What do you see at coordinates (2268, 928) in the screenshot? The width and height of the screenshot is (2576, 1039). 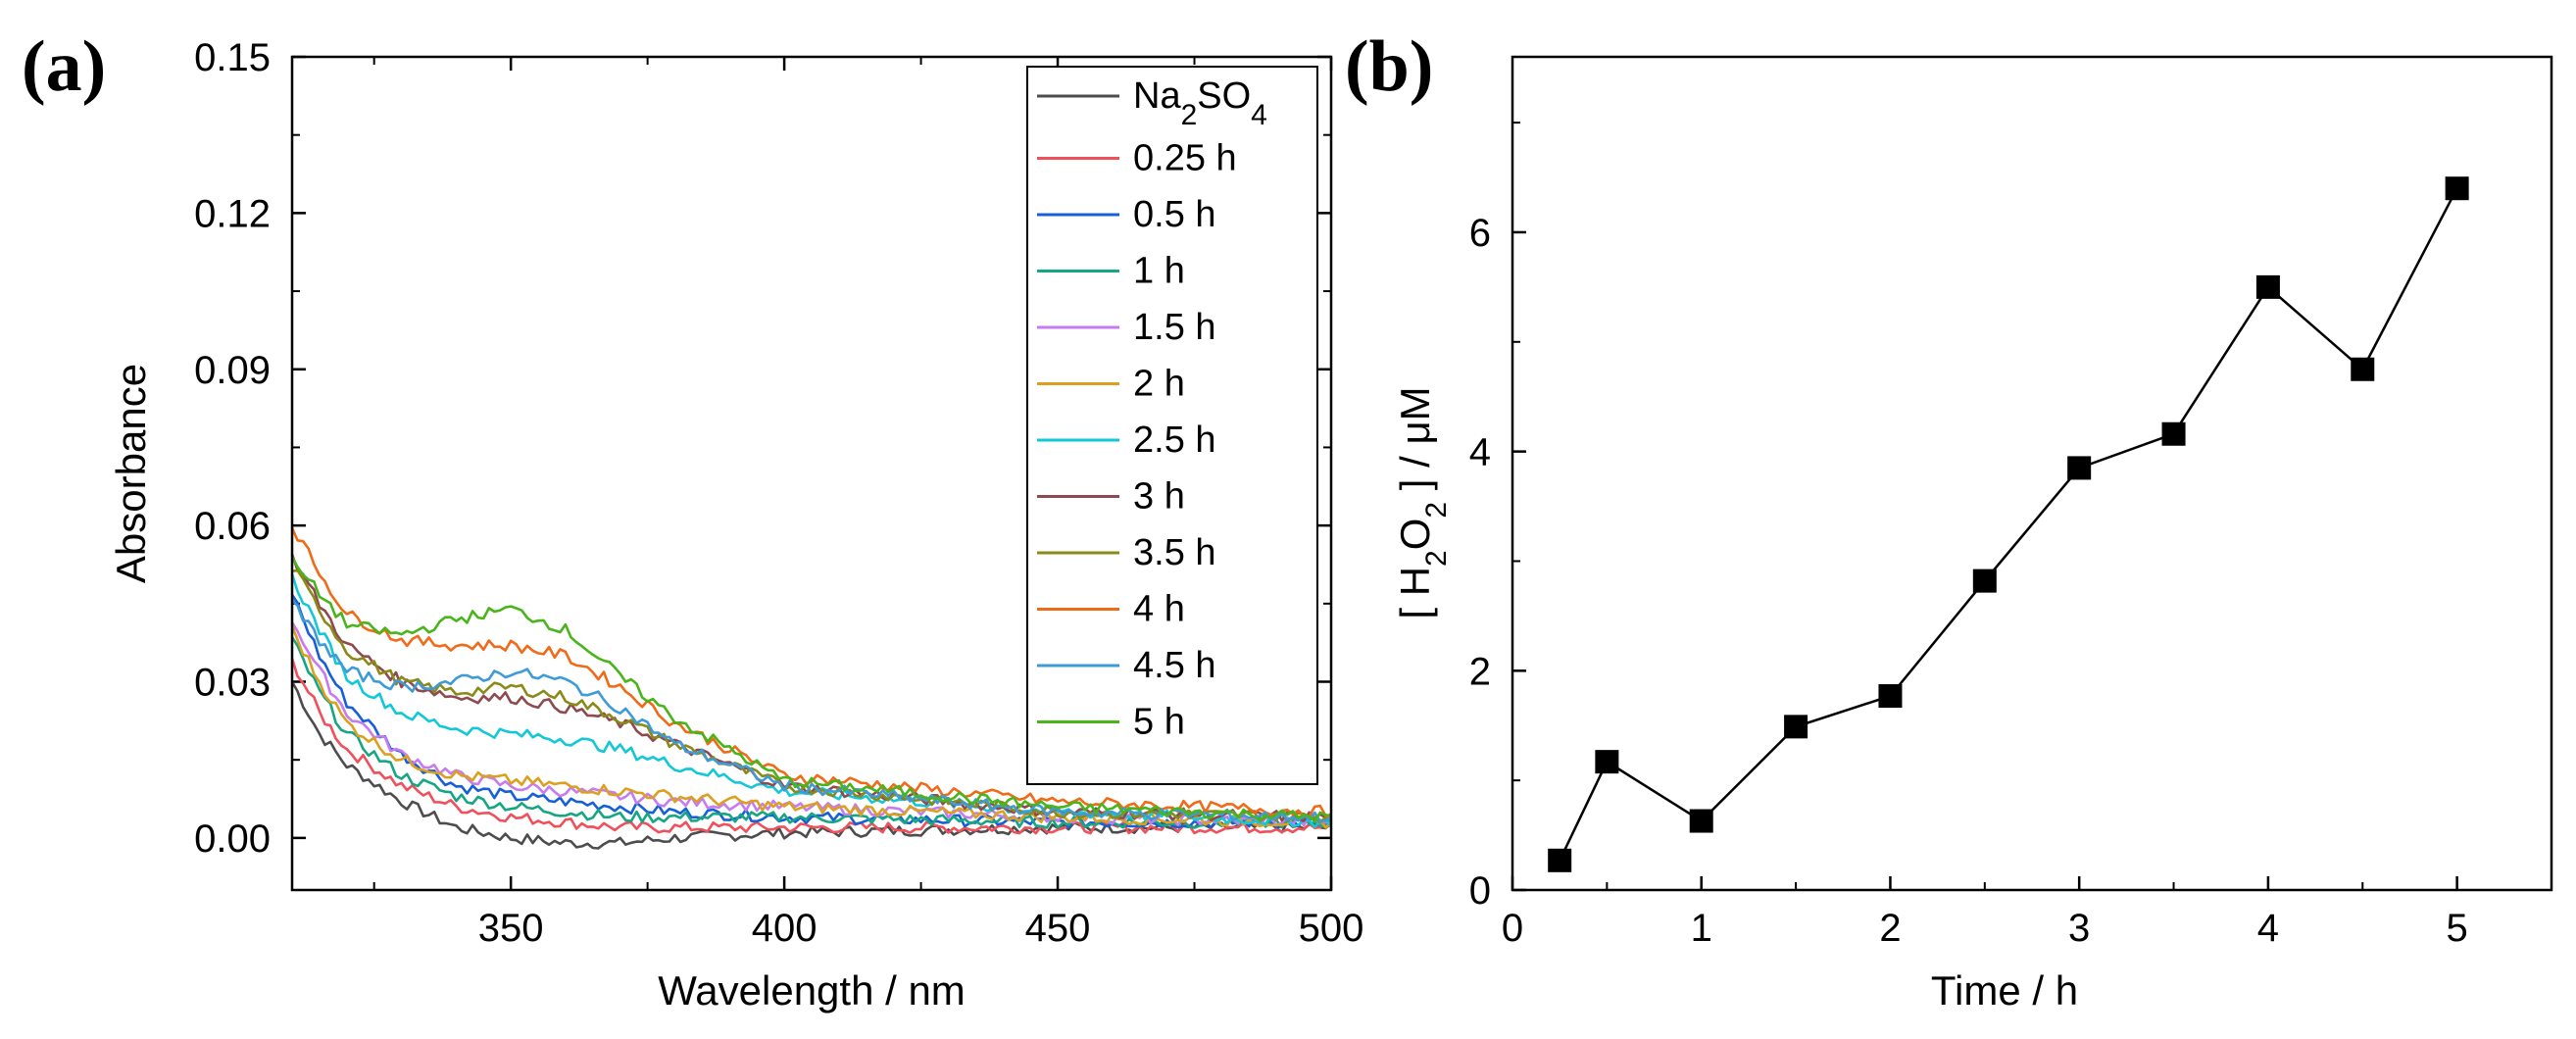 I see `x-tick-label: 4` at bounding box center [2268, 928].